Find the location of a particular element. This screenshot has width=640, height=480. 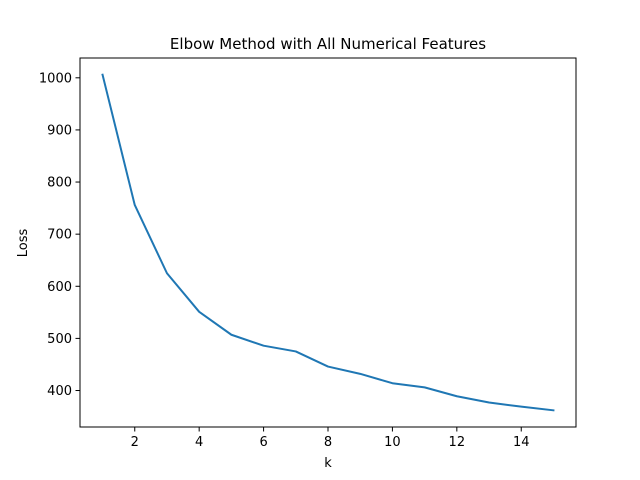

y-tick-label: 900 is located at coordinates (59, 130).